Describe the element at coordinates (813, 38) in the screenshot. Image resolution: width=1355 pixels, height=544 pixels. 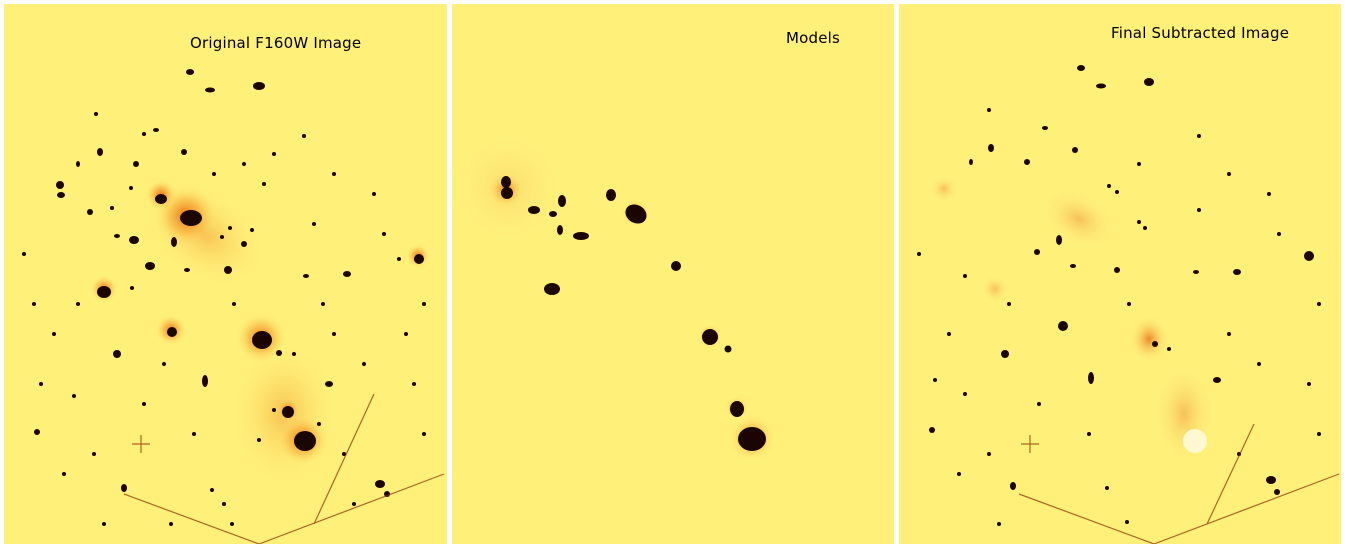
I see `panel-title-models: Models` at that location.